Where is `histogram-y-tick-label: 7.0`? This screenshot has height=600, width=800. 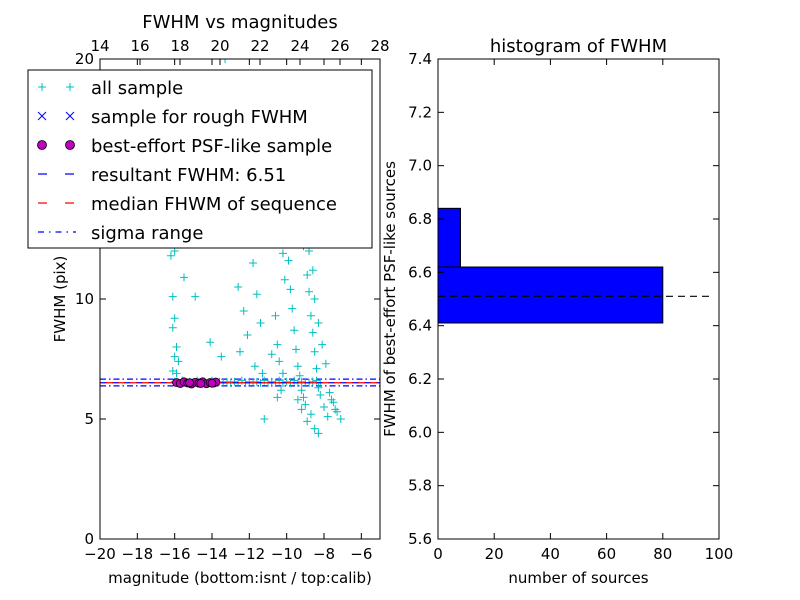 histogram-y-tick-label: 7.0 is located at coordinates (420, 166).